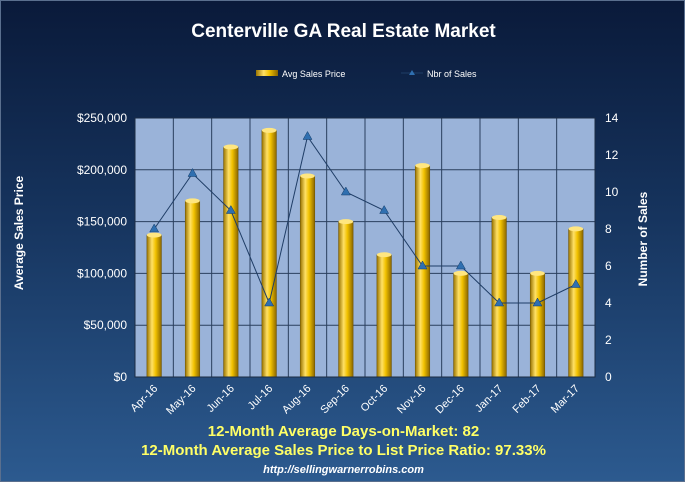  I want to click on x-tick-label: Apr-16, so click(144, 399).